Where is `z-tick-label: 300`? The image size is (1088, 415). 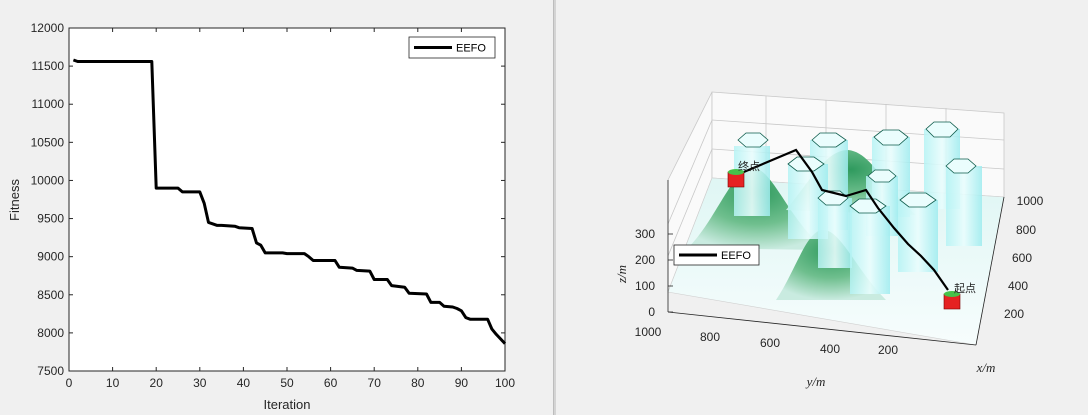
z-tick-label: 300 is located at coordinates (645, 234).